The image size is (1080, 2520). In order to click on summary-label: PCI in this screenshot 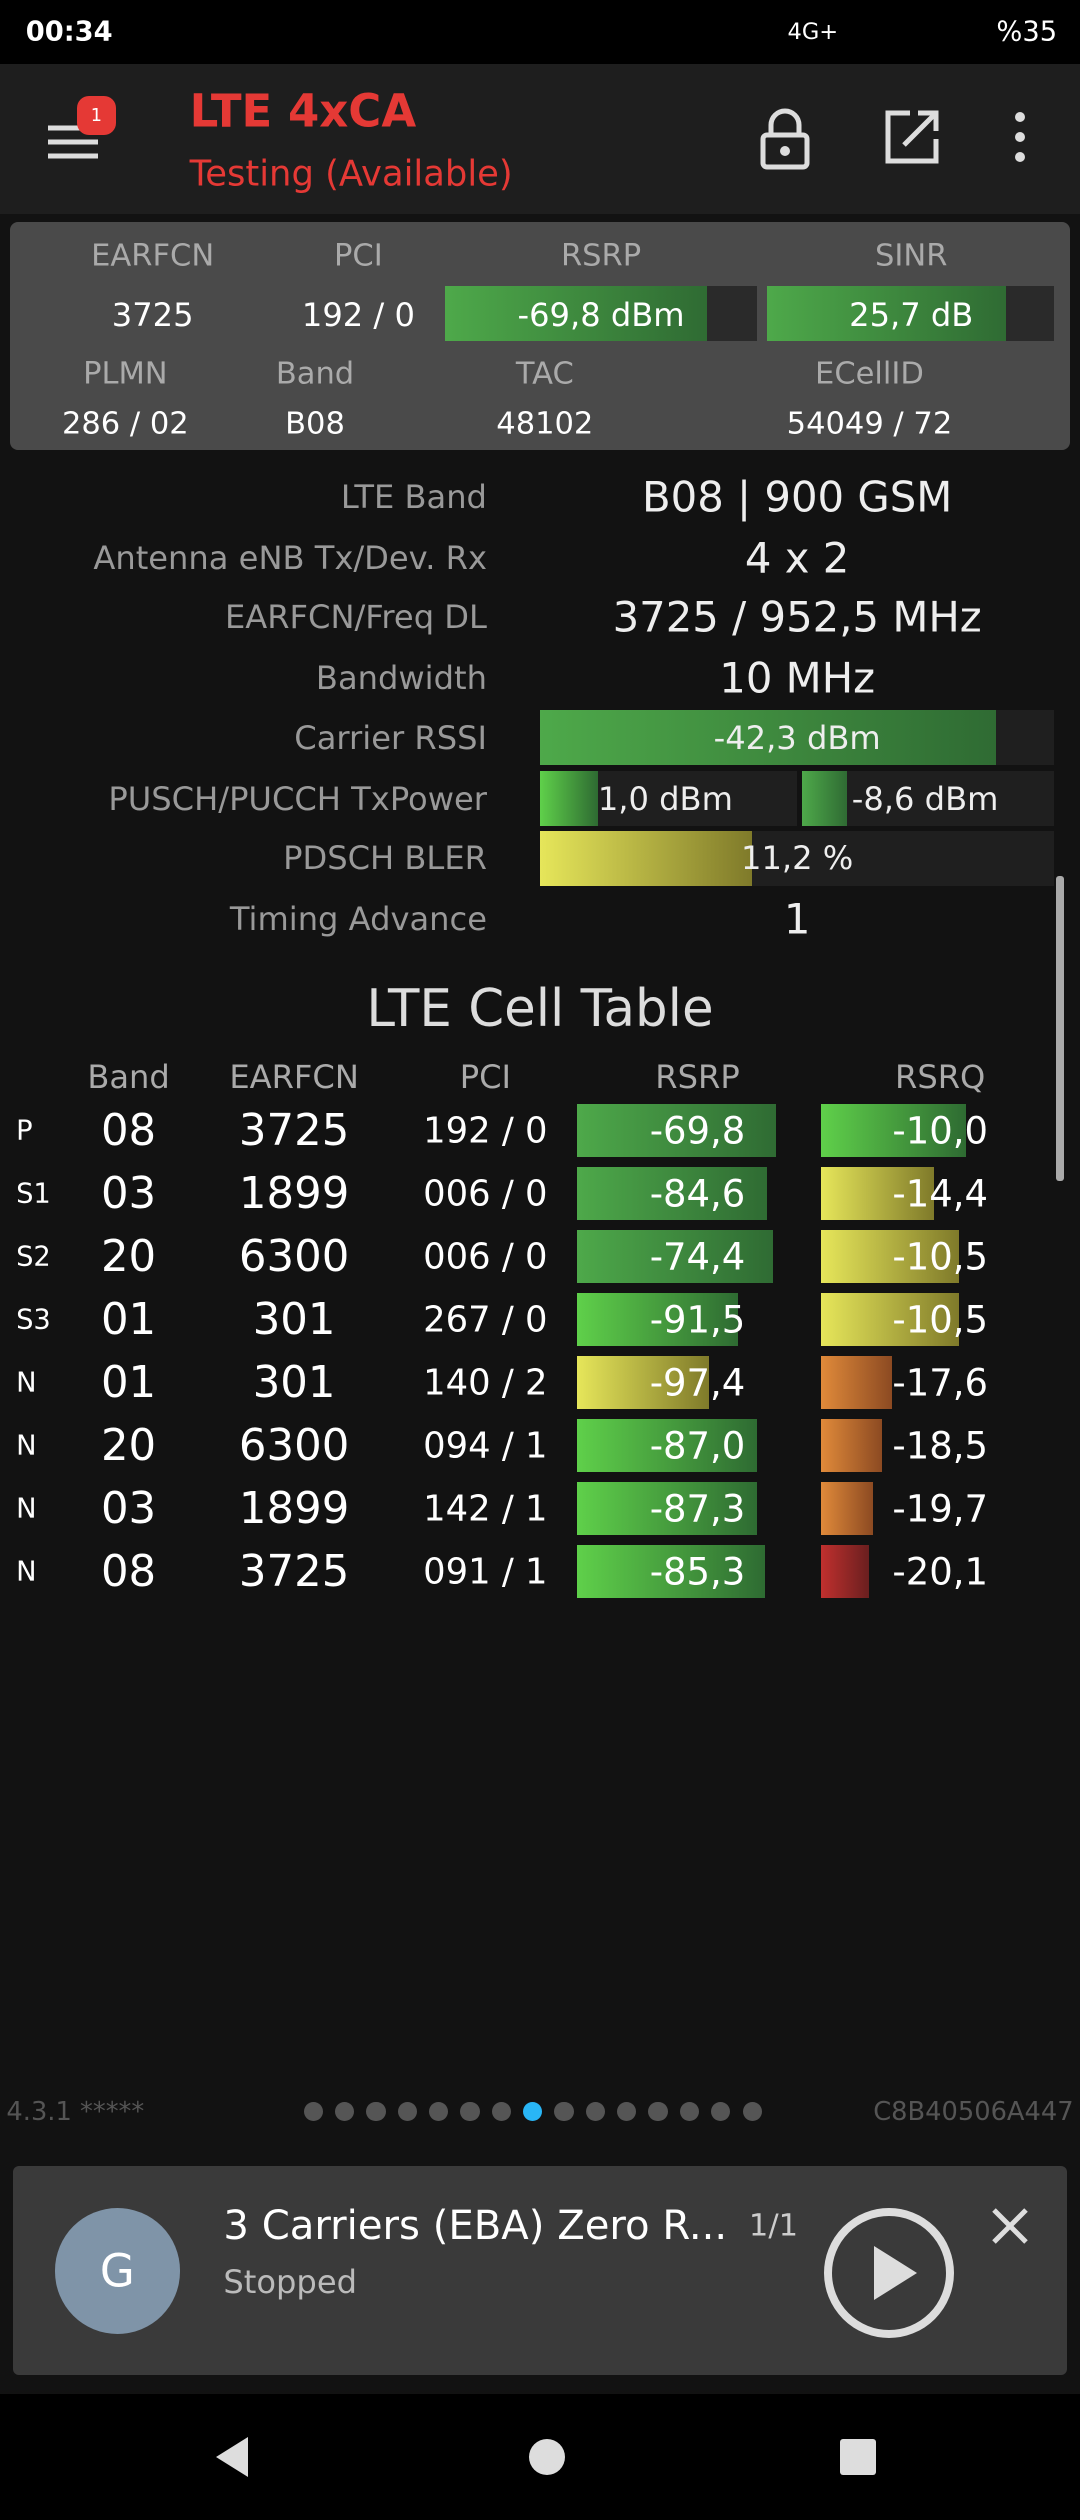, I will do `click(358, 256)`.